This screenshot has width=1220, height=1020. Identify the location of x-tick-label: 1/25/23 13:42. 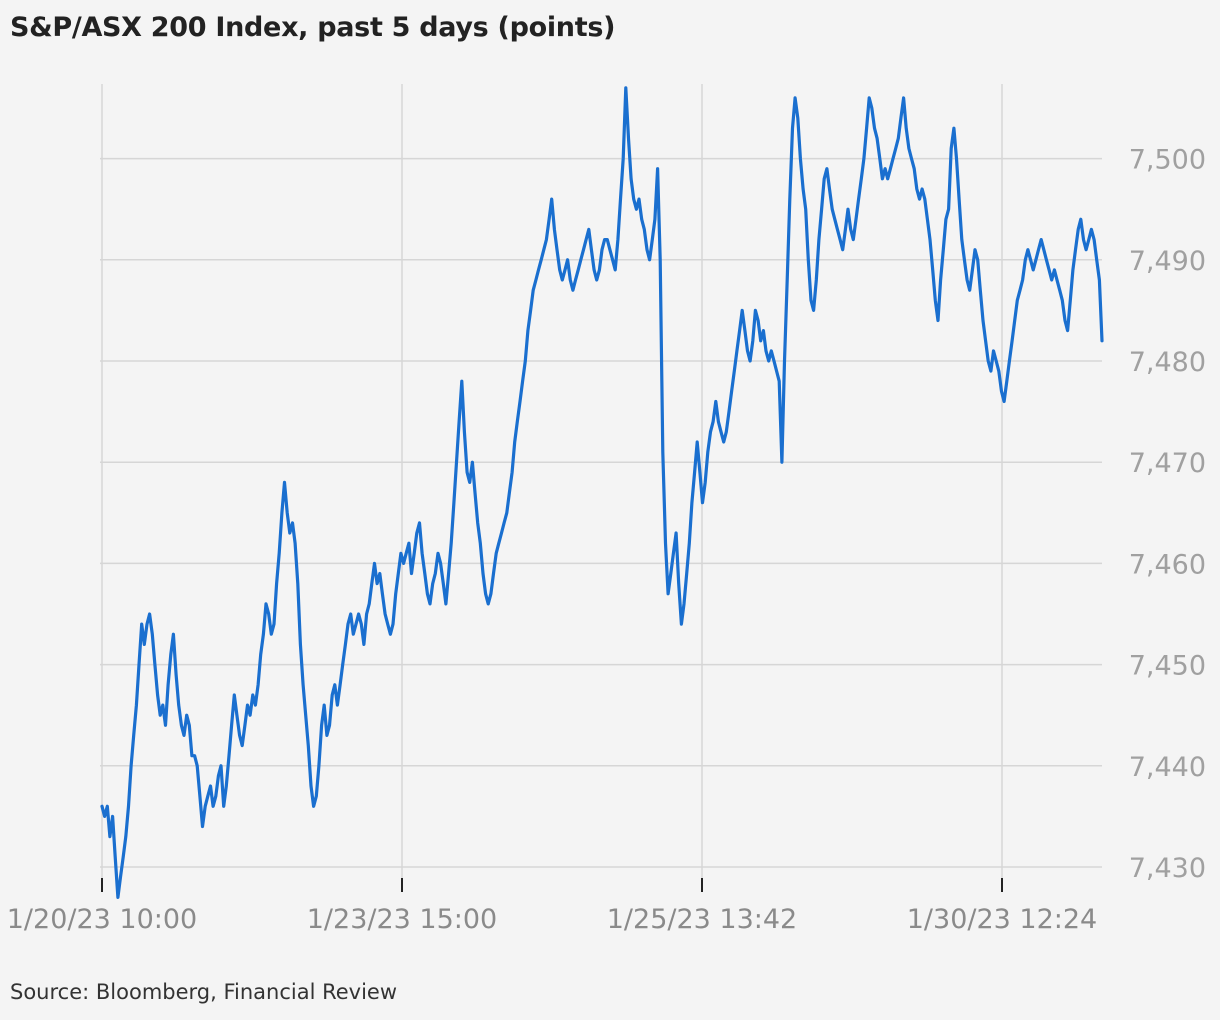
(702, 919).